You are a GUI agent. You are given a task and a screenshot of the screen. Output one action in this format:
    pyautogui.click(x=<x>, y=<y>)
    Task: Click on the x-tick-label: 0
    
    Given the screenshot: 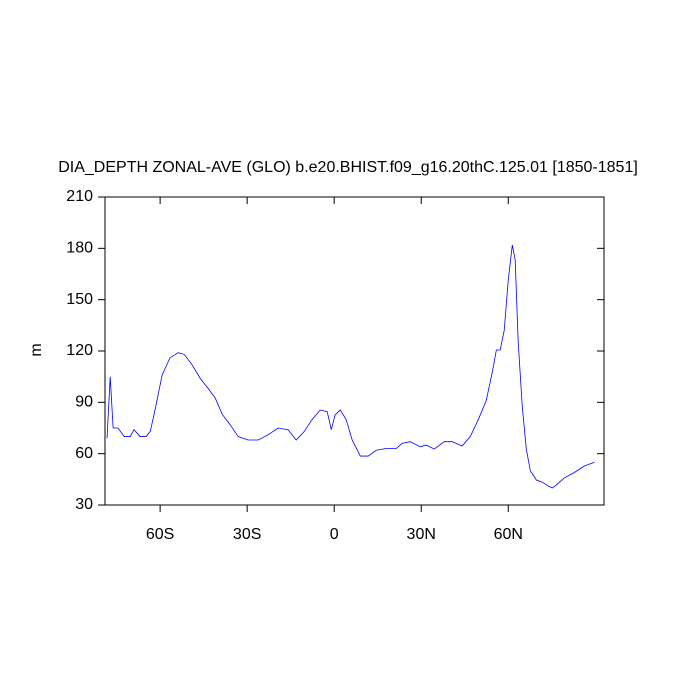 What is the action you would take?
    pyautogui.click(x=334, y=534)
    